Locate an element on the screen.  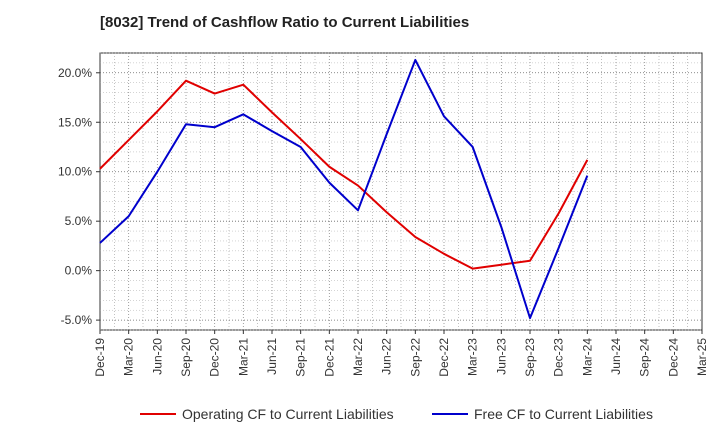
y-tick-label: 15.0% is located at coordinates (75, 122).